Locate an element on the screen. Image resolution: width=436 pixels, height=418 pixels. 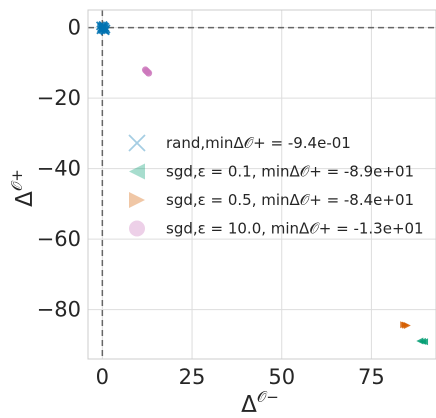
y-axis-label-sup: 𝒪+ is located at coordinates (17, 180).